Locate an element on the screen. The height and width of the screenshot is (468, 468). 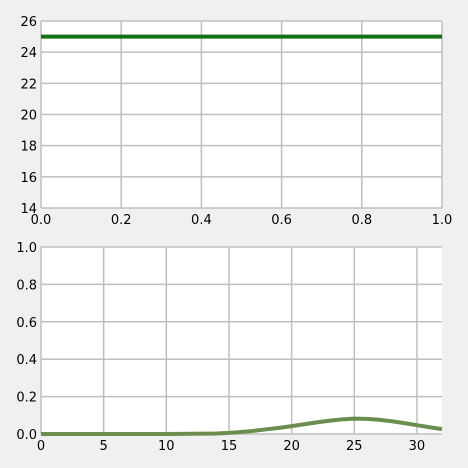
x-tick-label: 0.2 is located at coordinates (121, 220).